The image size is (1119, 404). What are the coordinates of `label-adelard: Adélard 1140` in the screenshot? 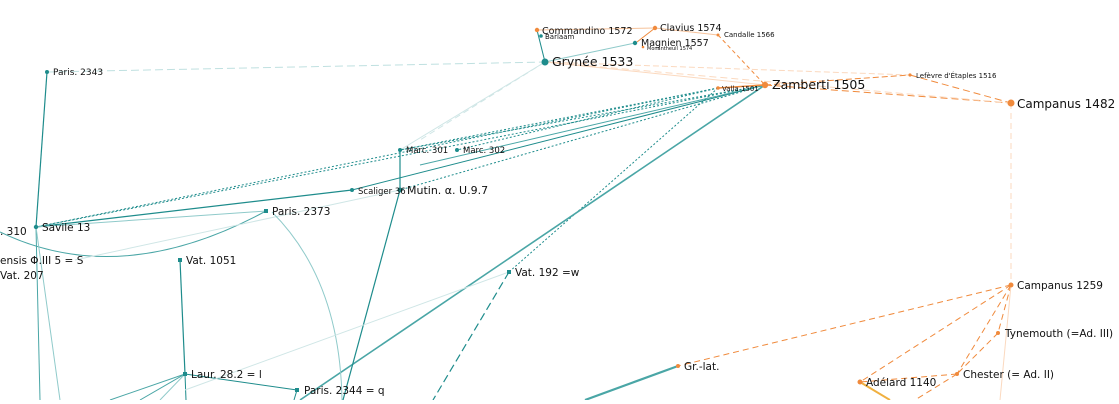 It's located at (901, 383).